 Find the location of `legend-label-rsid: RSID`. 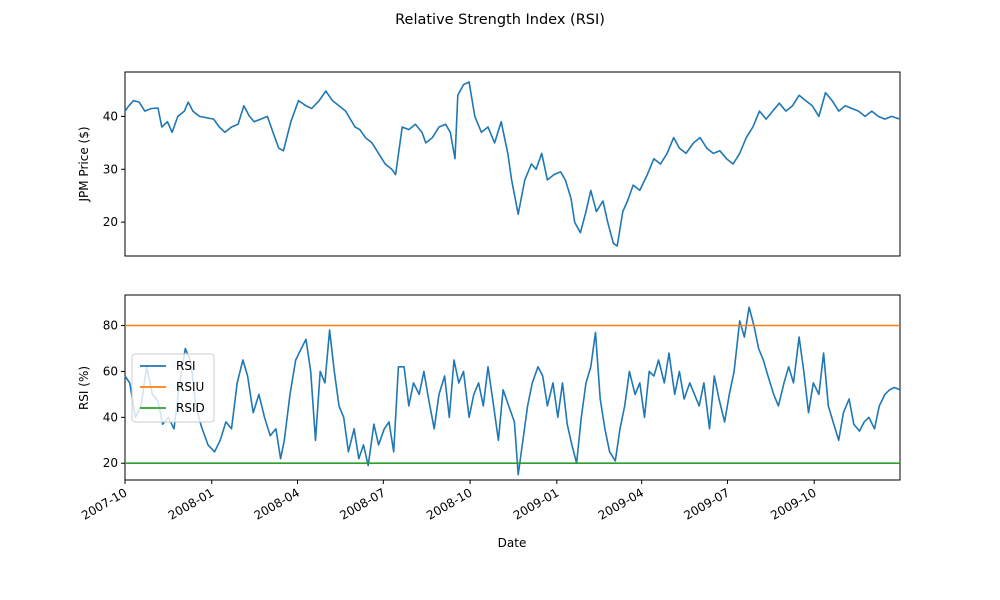

legend-label-rsid: RSID is located at coordinates (190, 408).